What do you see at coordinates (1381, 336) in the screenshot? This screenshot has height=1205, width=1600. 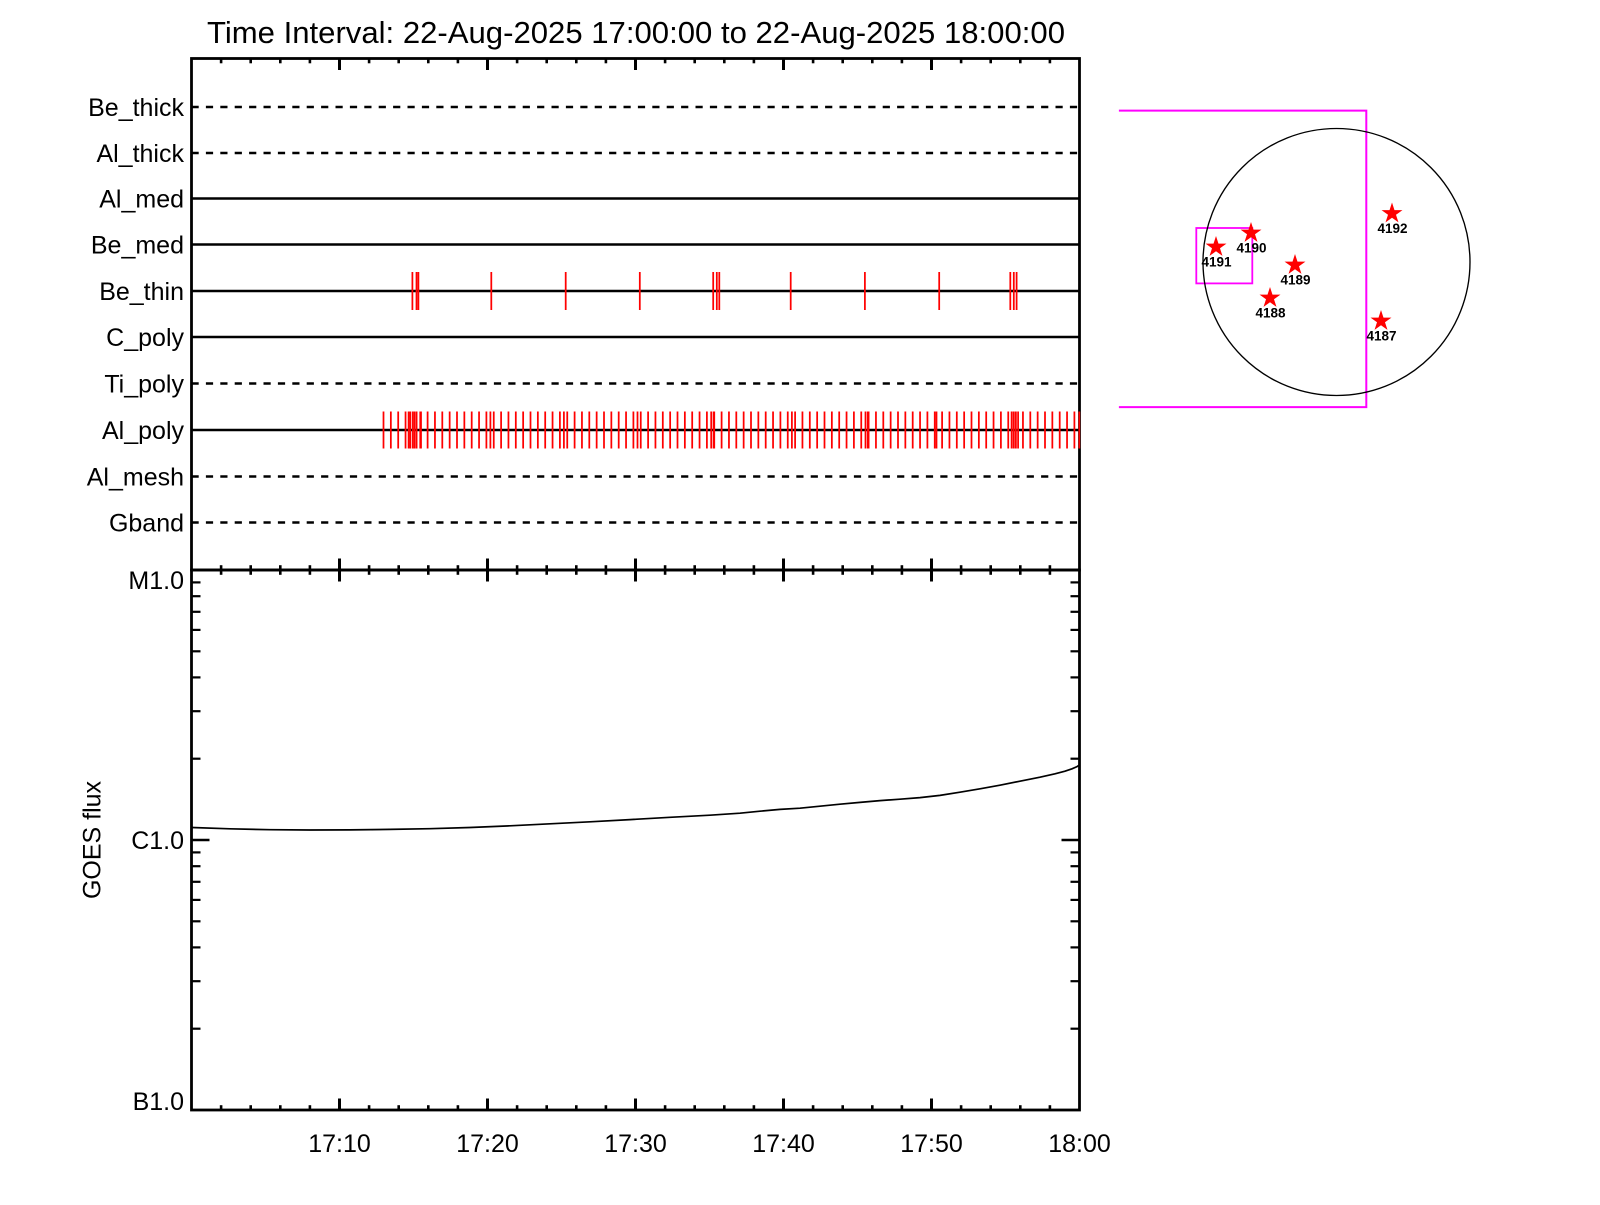 I see `svg-text: 4187` at bounding box center [1381, 336].